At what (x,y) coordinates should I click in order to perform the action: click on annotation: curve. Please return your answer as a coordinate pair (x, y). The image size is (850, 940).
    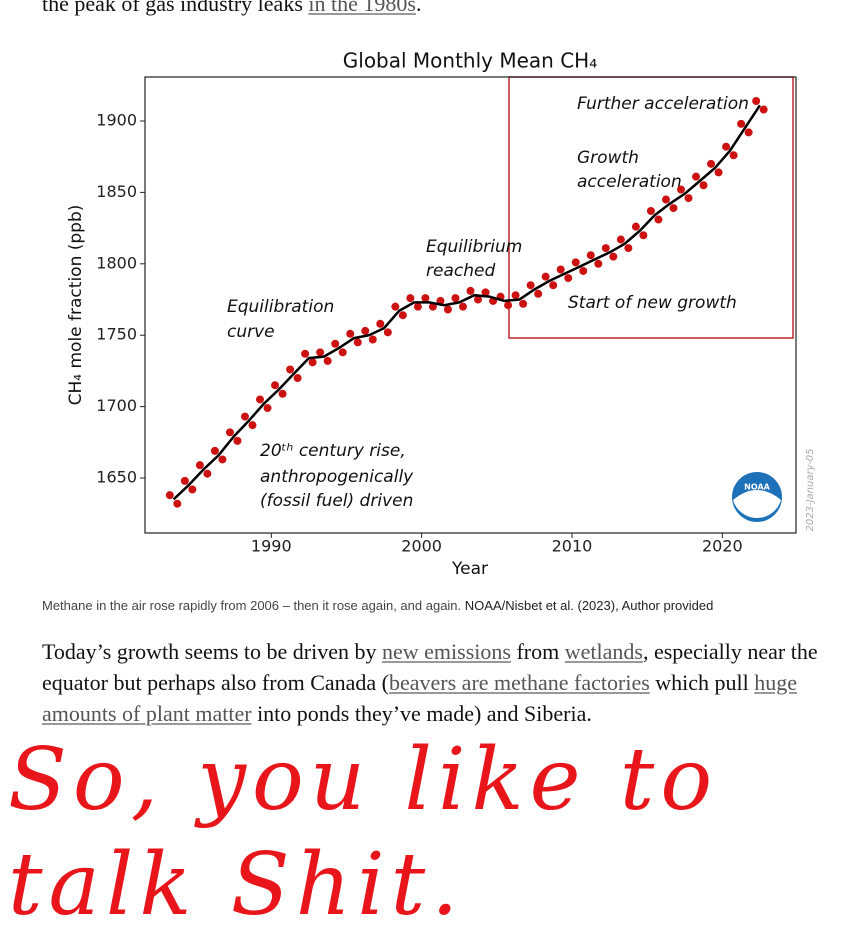
    Looking at the image, I should click on (251, 332).